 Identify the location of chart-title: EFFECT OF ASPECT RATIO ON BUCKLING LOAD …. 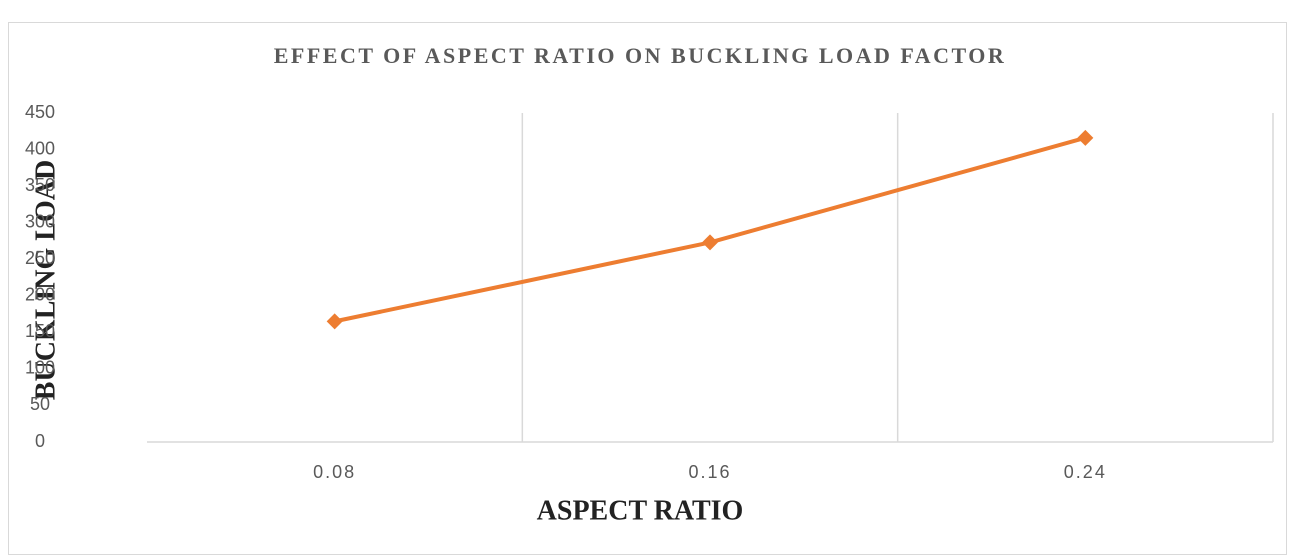
(640, 55).